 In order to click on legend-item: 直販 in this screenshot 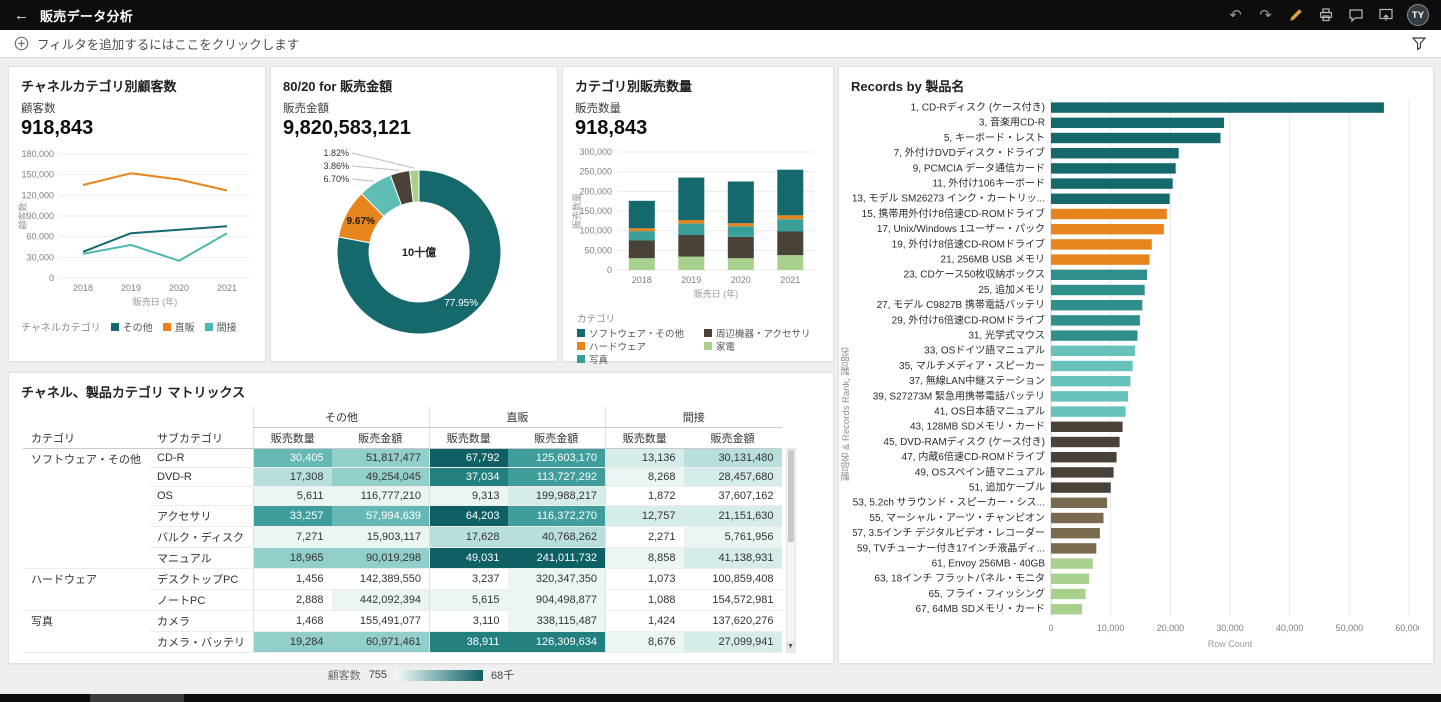, I will do `click(178, 326)`.